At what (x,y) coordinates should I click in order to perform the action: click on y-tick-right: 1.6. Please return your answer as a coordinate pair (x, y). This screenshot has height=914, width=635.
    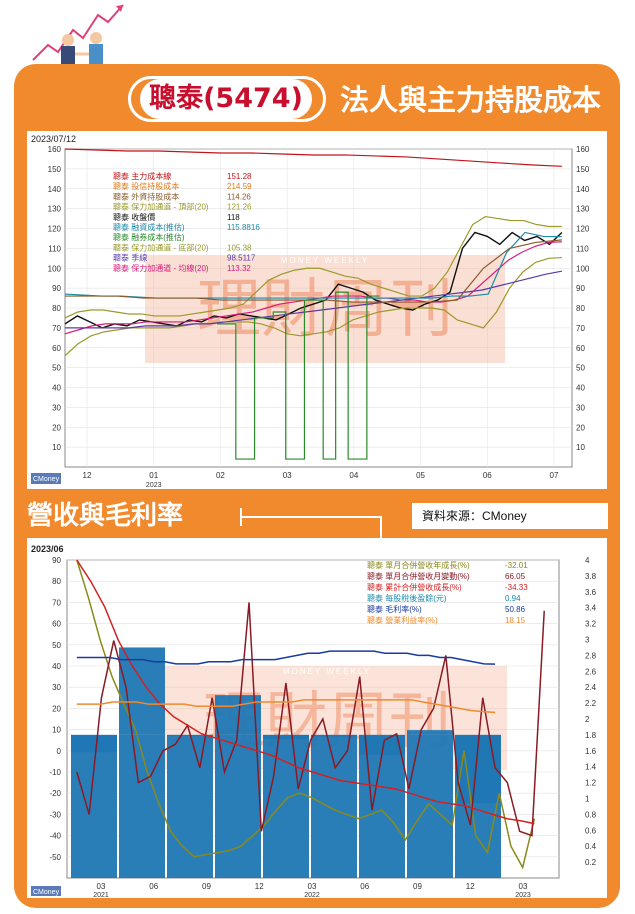
    Looking at the image, I should click on (591, 751).